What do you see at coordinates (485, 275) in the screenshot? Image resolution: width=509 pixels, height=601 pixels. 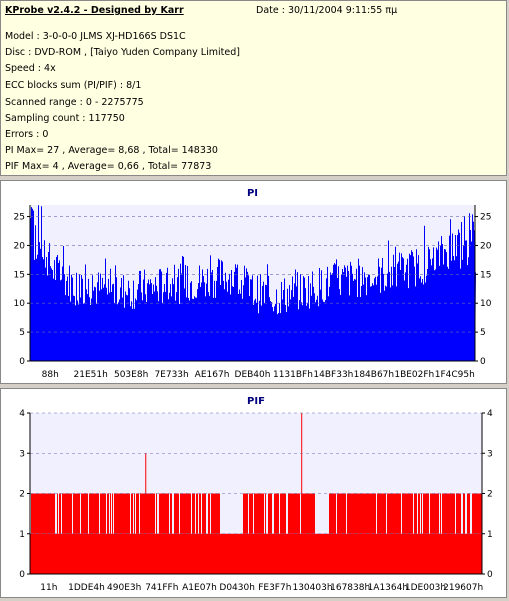 I see `y-tick-label-right: 15` at bounding box center [485, 275].